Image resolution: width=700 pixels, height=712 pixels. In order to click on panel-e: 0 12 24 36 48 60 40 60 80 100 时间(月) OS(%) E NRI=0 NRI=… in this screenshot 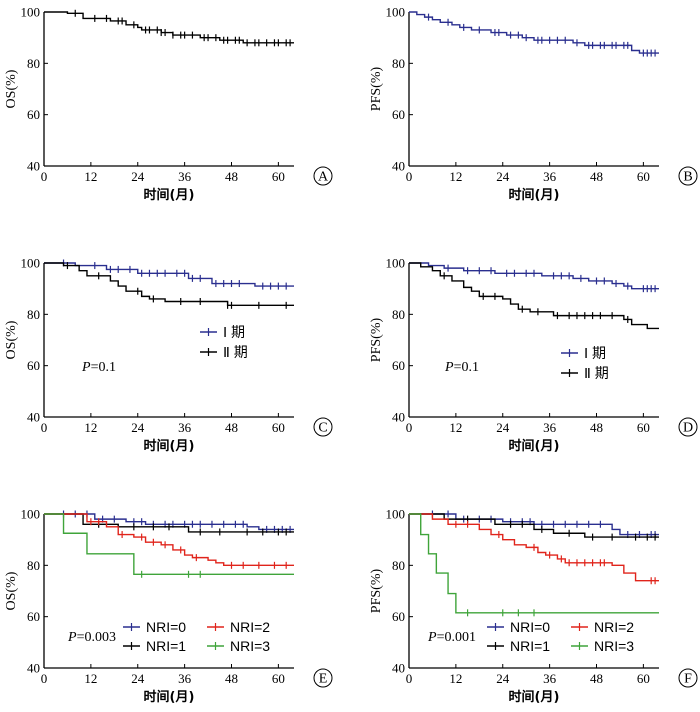, I will do `click(168, 606)`.